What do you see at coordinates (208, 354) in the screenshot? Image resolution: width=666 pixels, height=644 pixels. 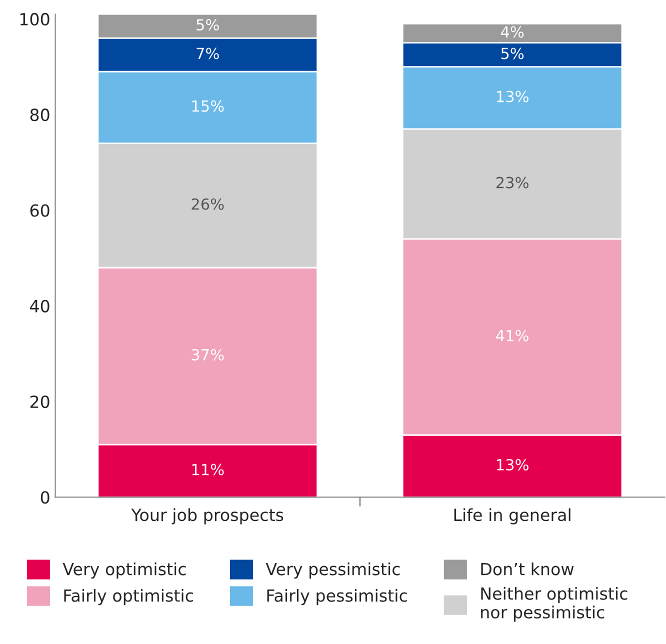 I see `data-label: 37%` at bounding box center [208, 354].